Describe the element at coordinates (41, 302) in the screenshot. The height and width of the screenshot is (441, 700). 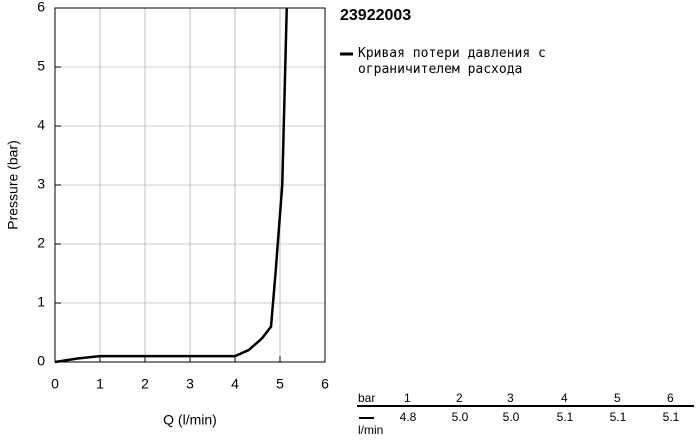
I see `y-tick-label: 1` at that location.